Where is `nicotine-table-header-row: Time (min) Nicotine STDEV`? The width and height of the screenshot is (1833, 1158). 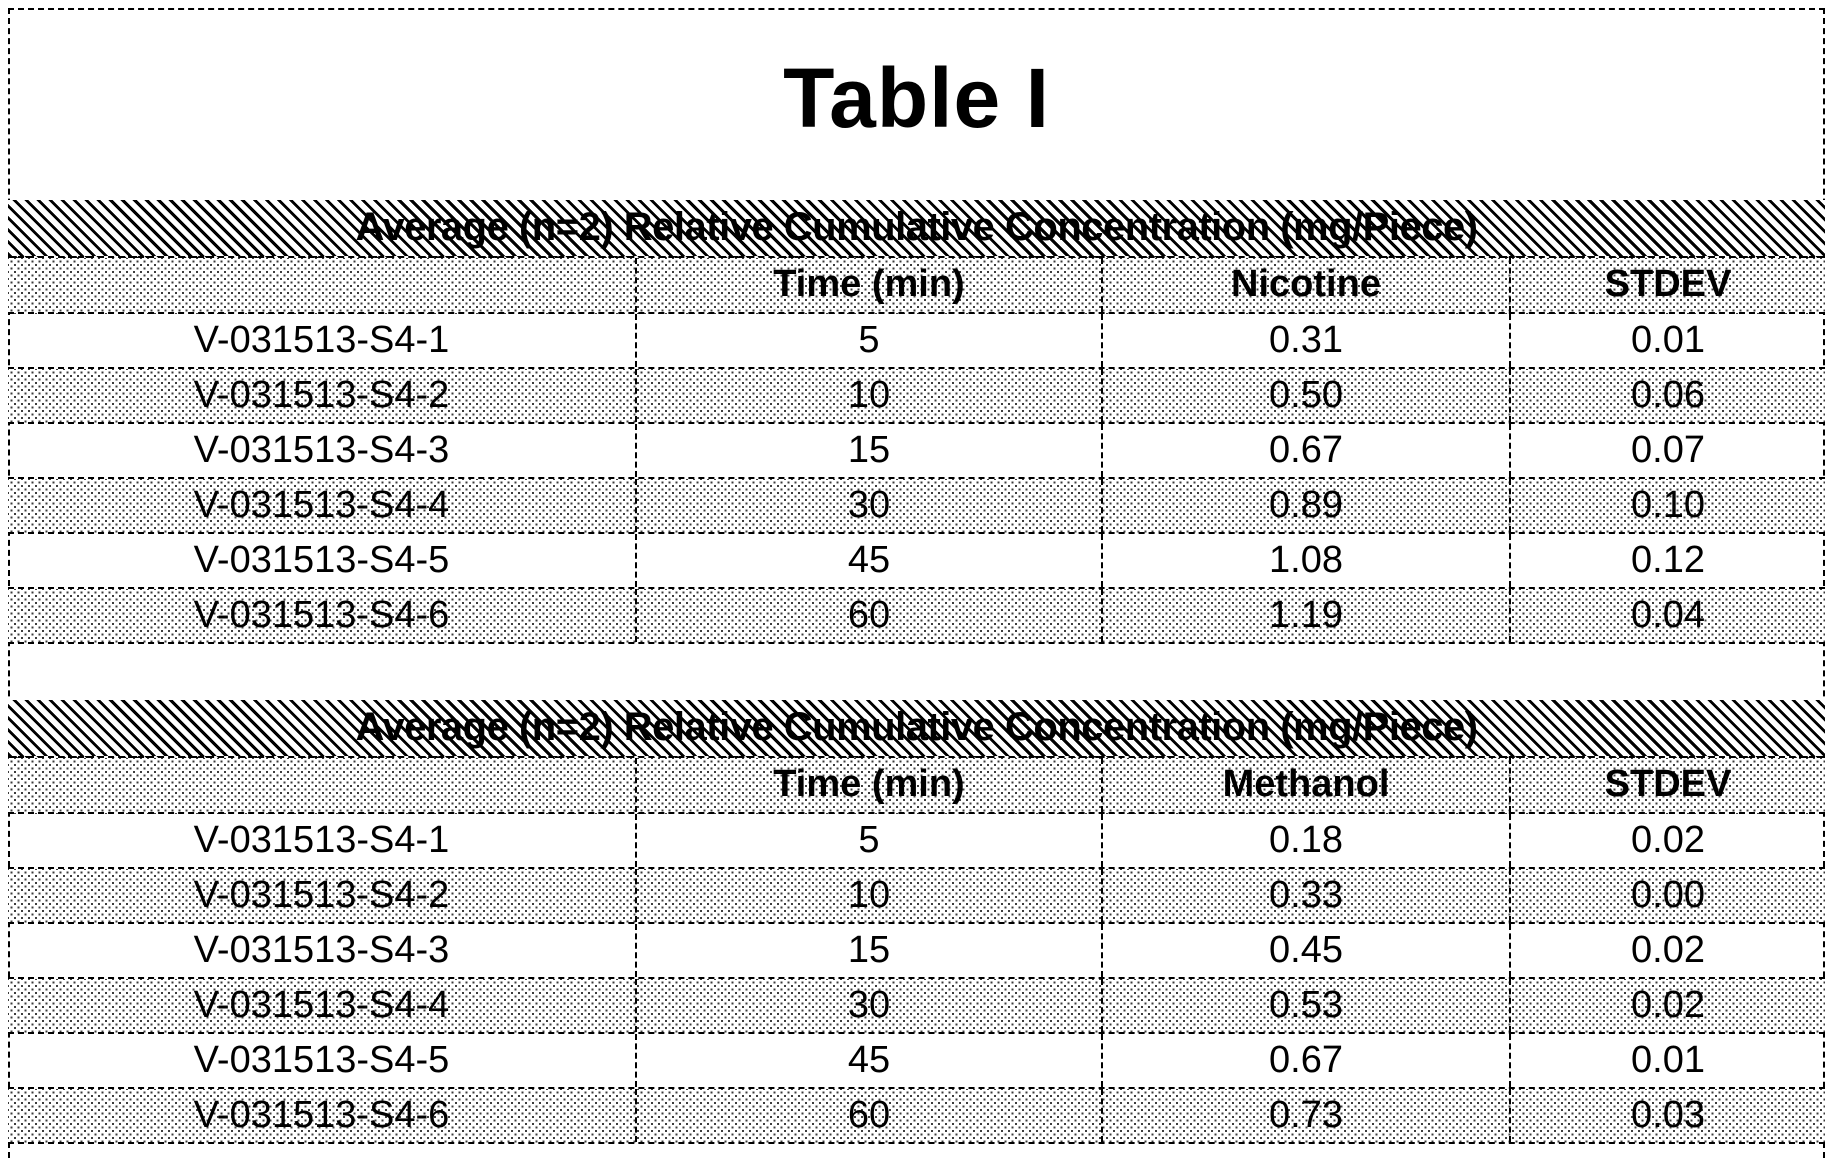
nicotine-table-header-row: Time (min) Nicotine STDEV is located at coordinates (916, 286).